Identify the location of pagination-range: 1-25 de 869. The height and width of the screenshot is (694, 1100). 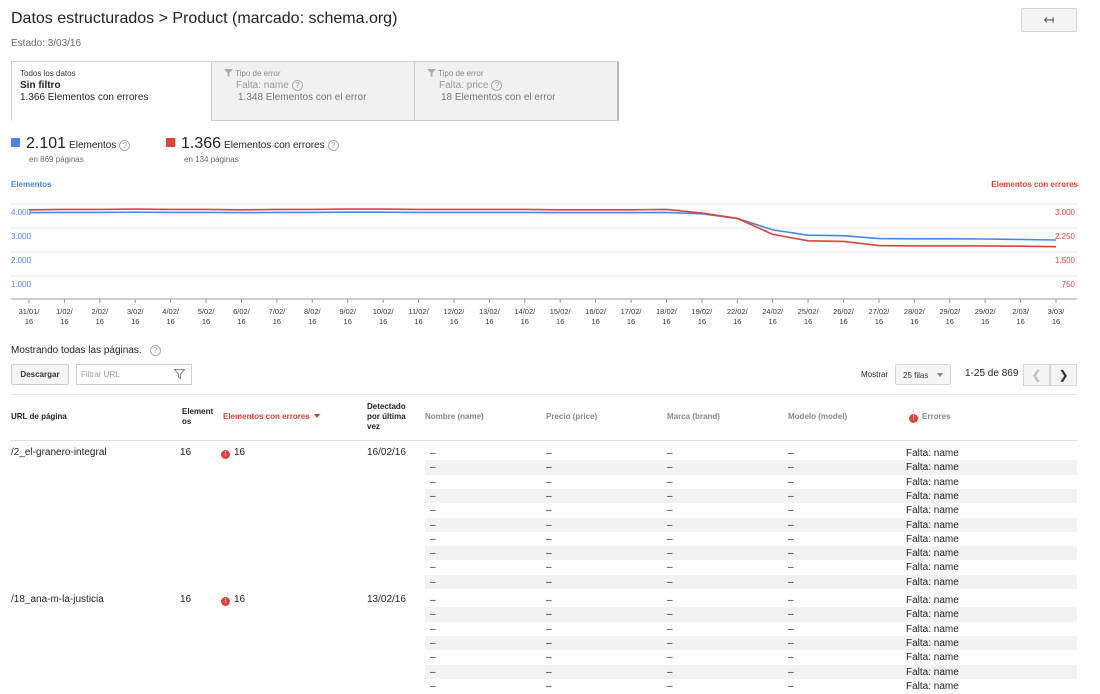
(992, 373).